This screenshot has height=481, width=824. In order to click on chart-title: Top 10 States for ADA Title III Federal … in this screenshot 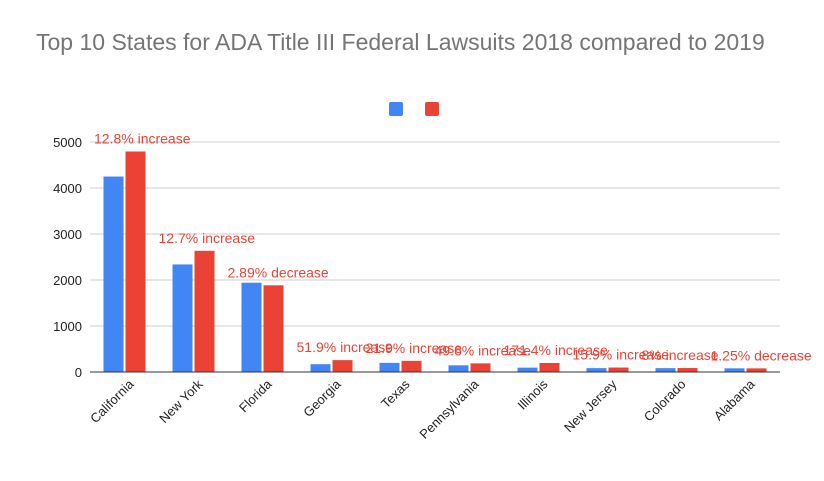, I will do `click(400, 42)`.